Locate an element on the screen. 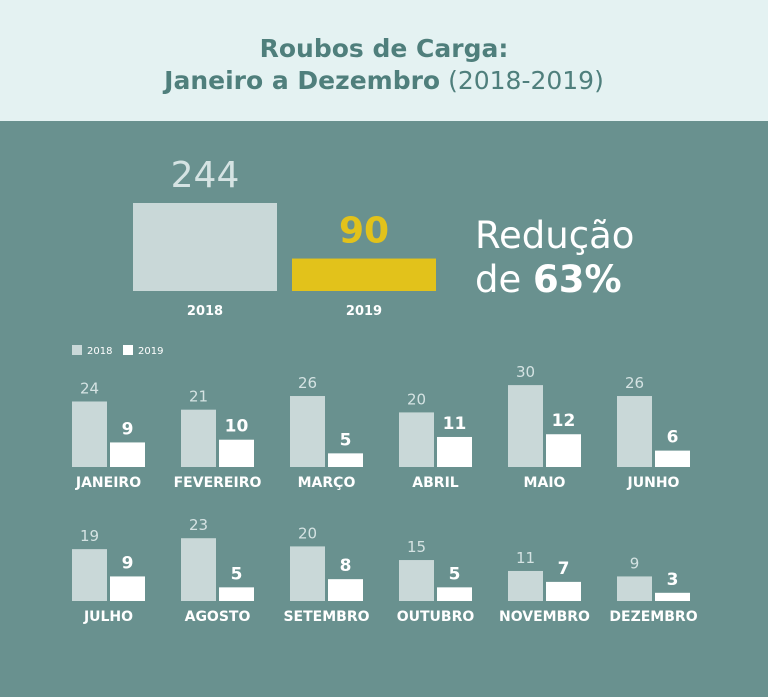 Image resolution: width=768 pixels, height=697 pixels. month-5-bar-2019 is located at coordinates (563, 450).